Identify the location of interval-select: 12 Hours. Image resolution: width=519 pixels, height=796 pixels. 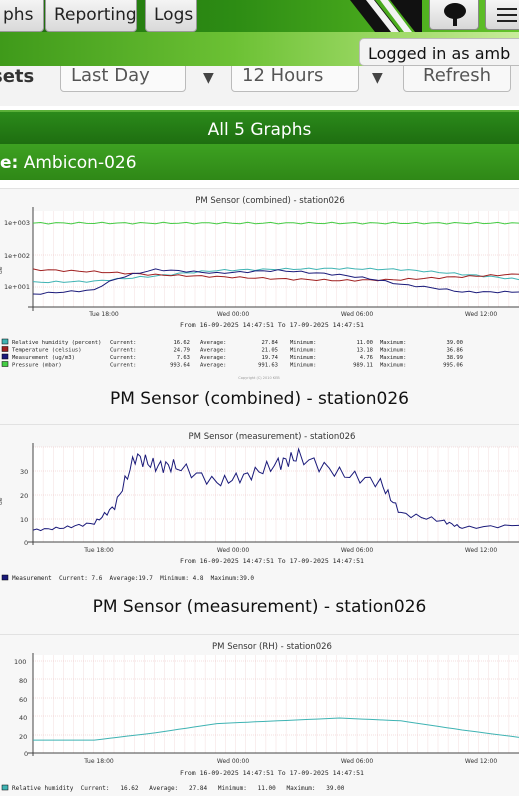
(295, 79).